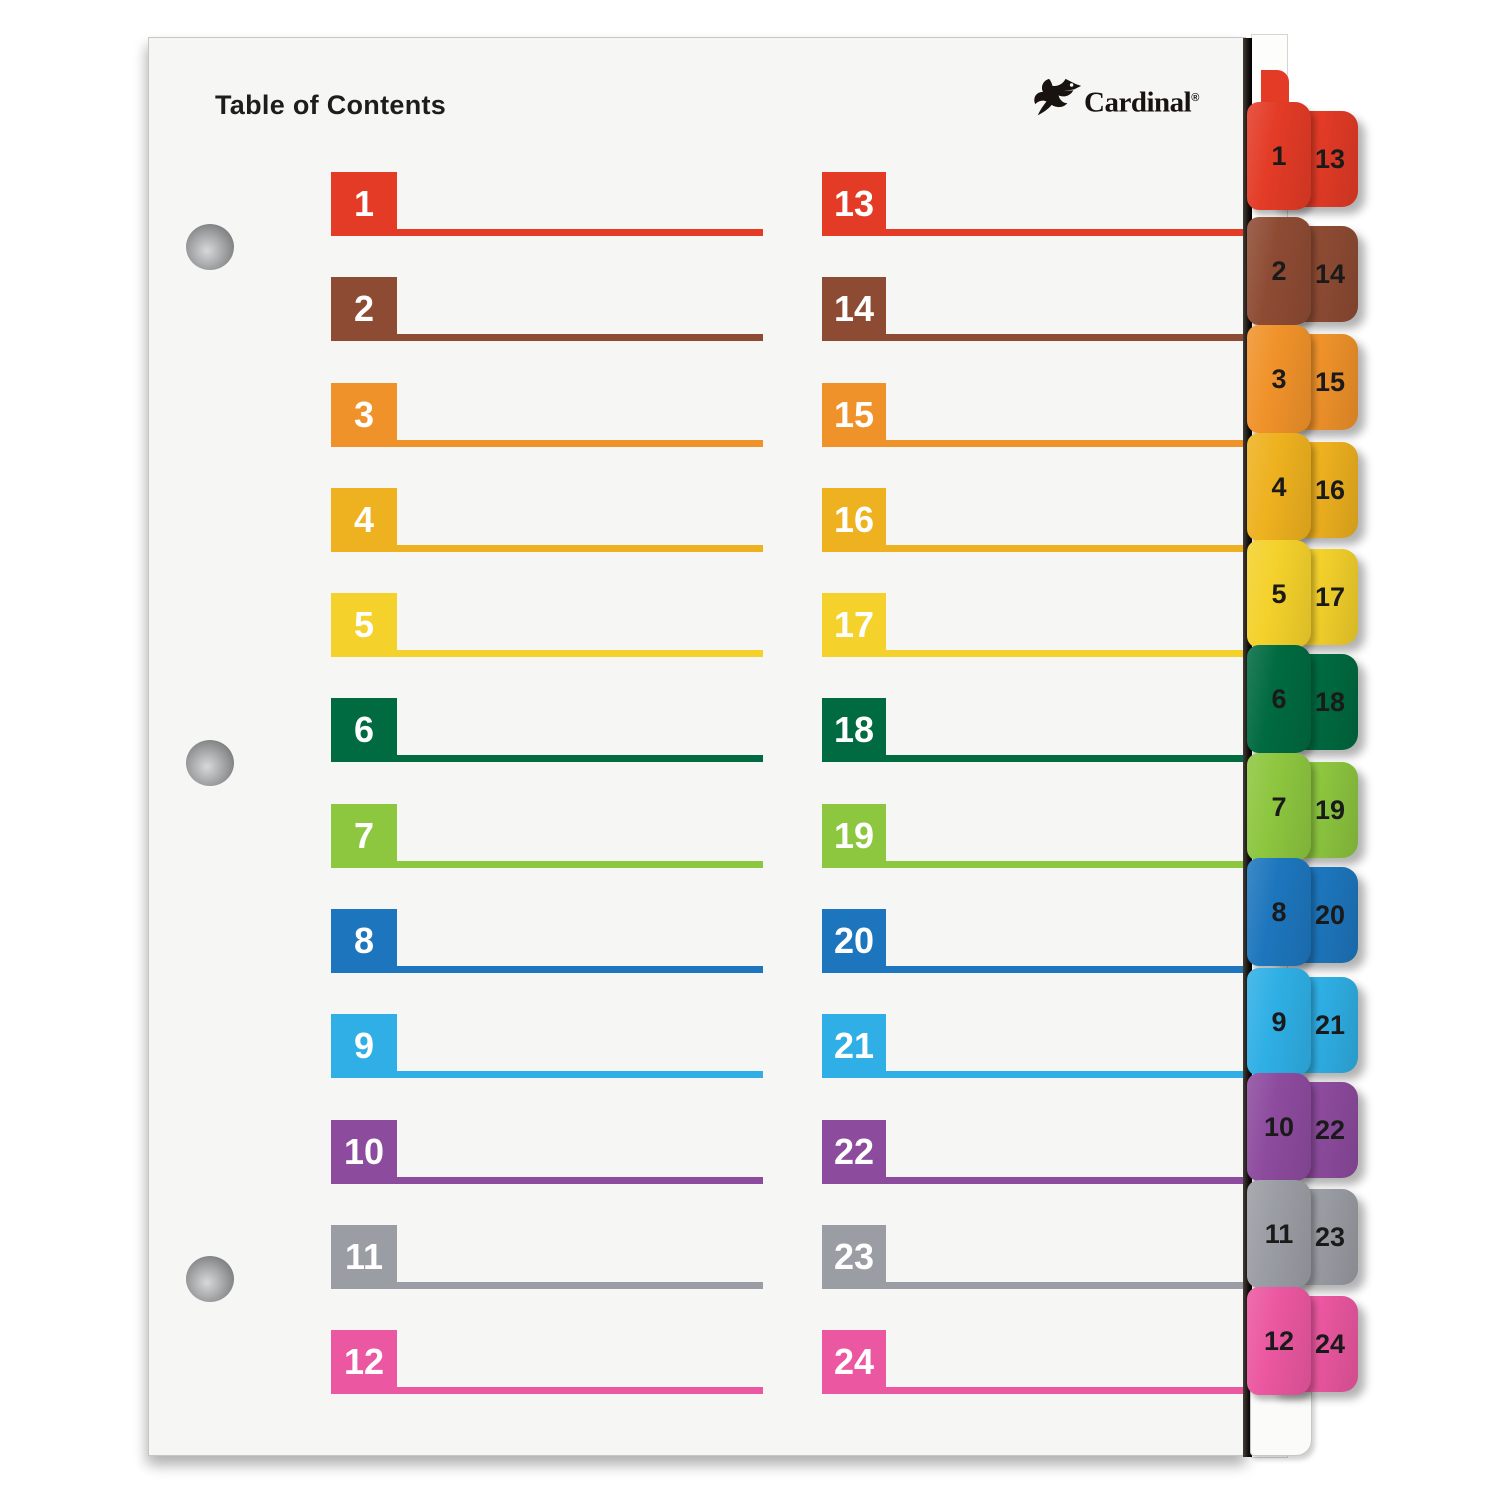  Describe the element at coordinates (1279, 487) in the screenshot. I see `index-tab-front: 4` at that location.